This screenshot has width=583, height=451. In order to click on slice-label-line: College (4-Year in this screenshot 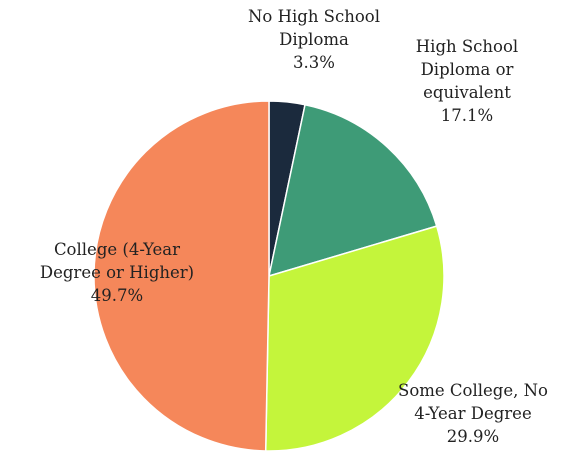, I will do `click(117, 249)`.